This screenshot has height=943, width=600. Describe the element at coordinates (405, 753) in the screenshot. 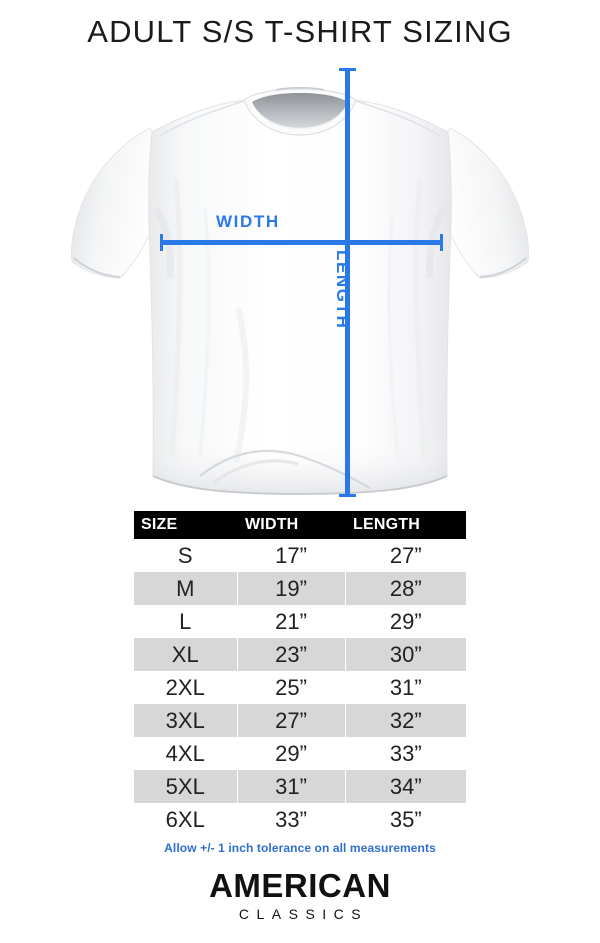

I see `cell-length: 33”` at that location.